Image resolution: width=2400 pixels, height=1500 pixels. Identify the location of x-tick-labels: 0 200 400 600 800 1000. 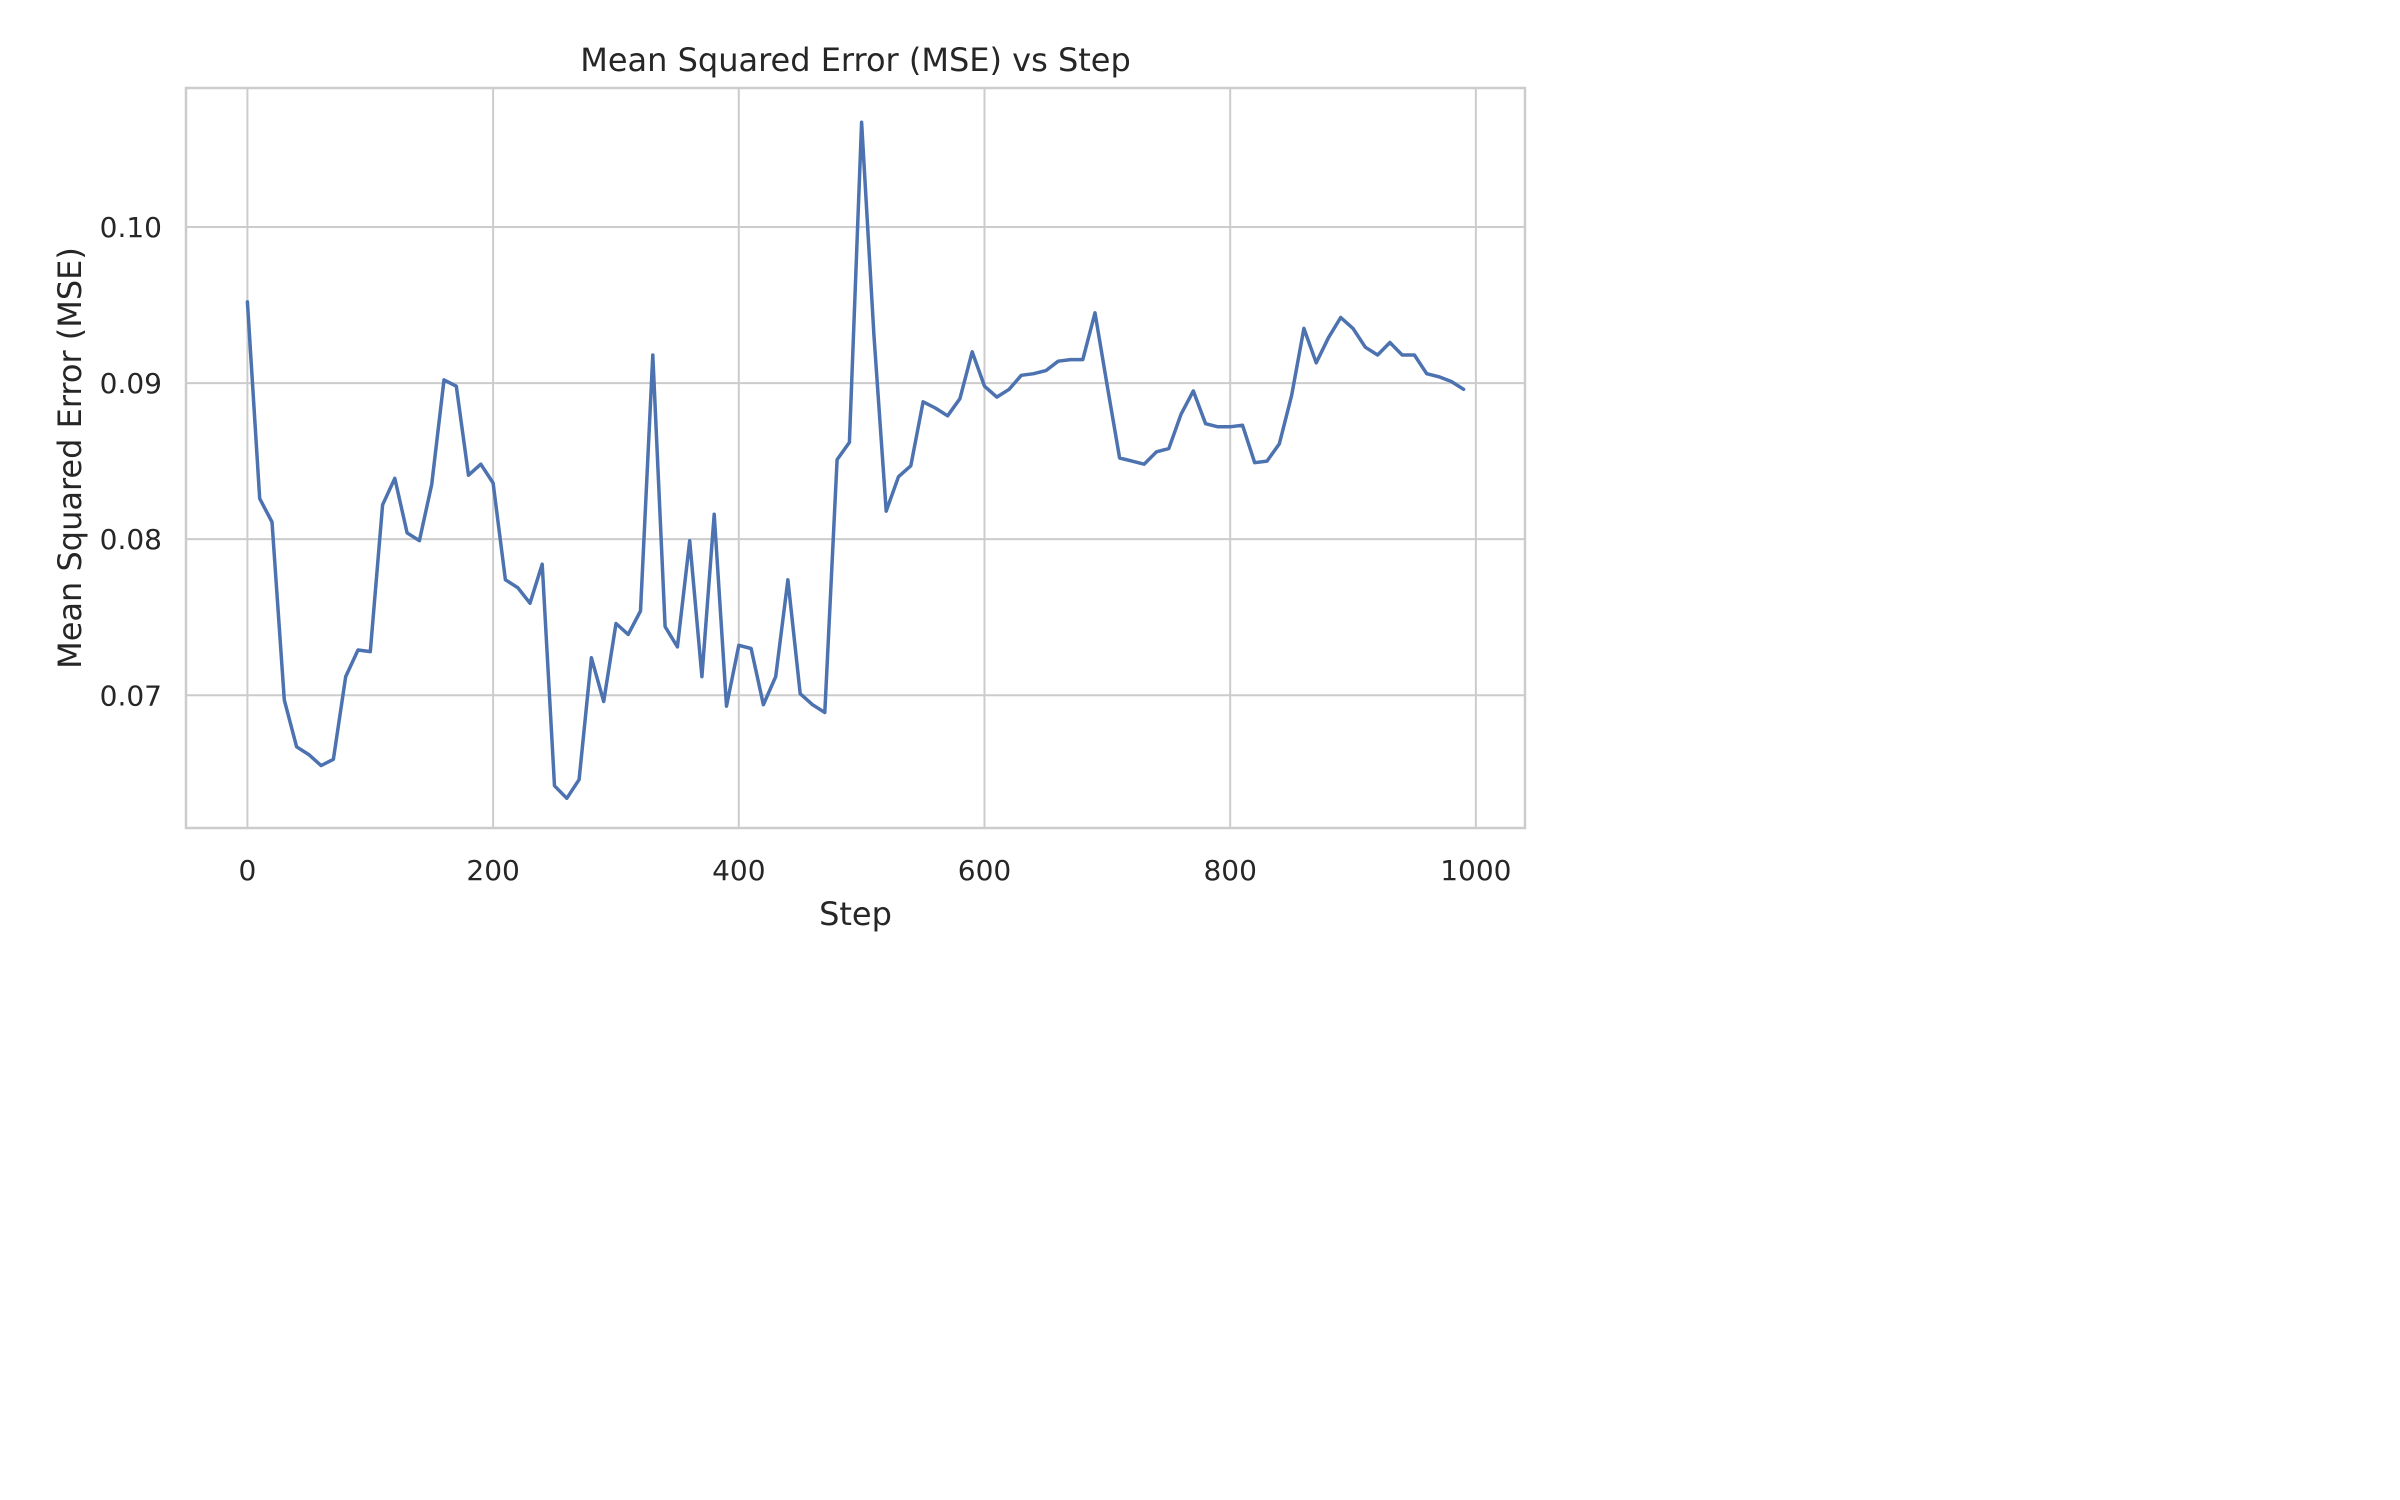
(875, 870).